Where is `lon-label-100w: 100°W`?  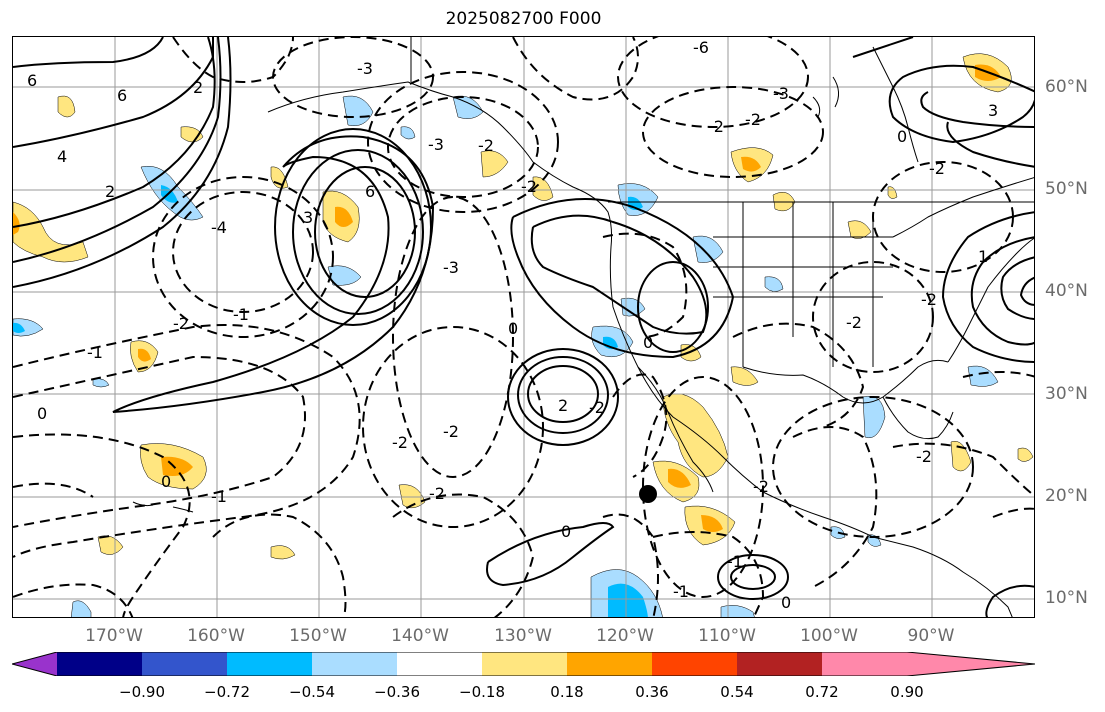
lon-label-100w: 100°W is located at coordinates (829, 636).